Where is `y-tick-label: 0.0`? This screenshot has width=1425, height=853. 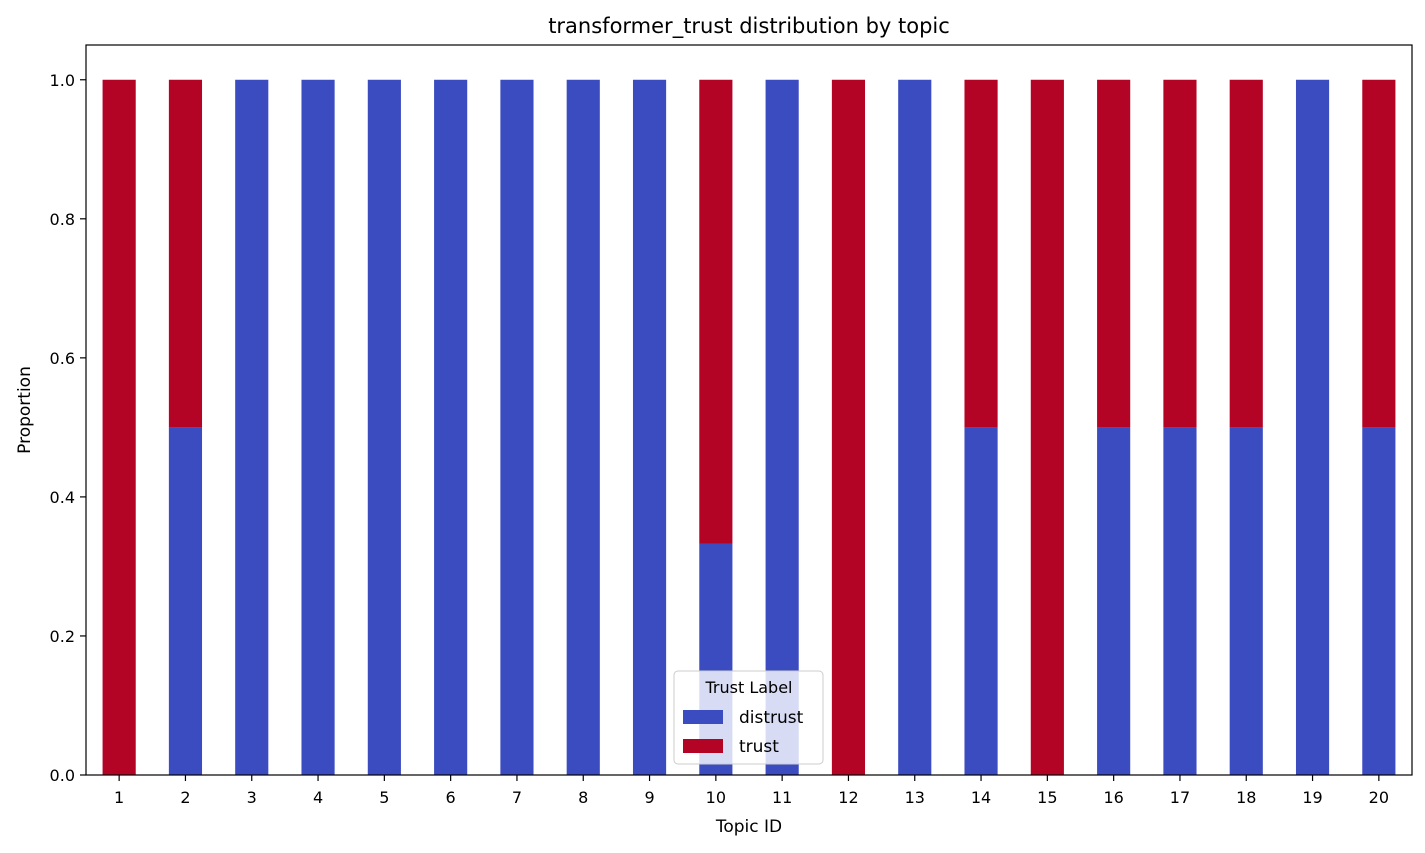
y-tick-label: 0.0 is located at coordinates (62, 775).